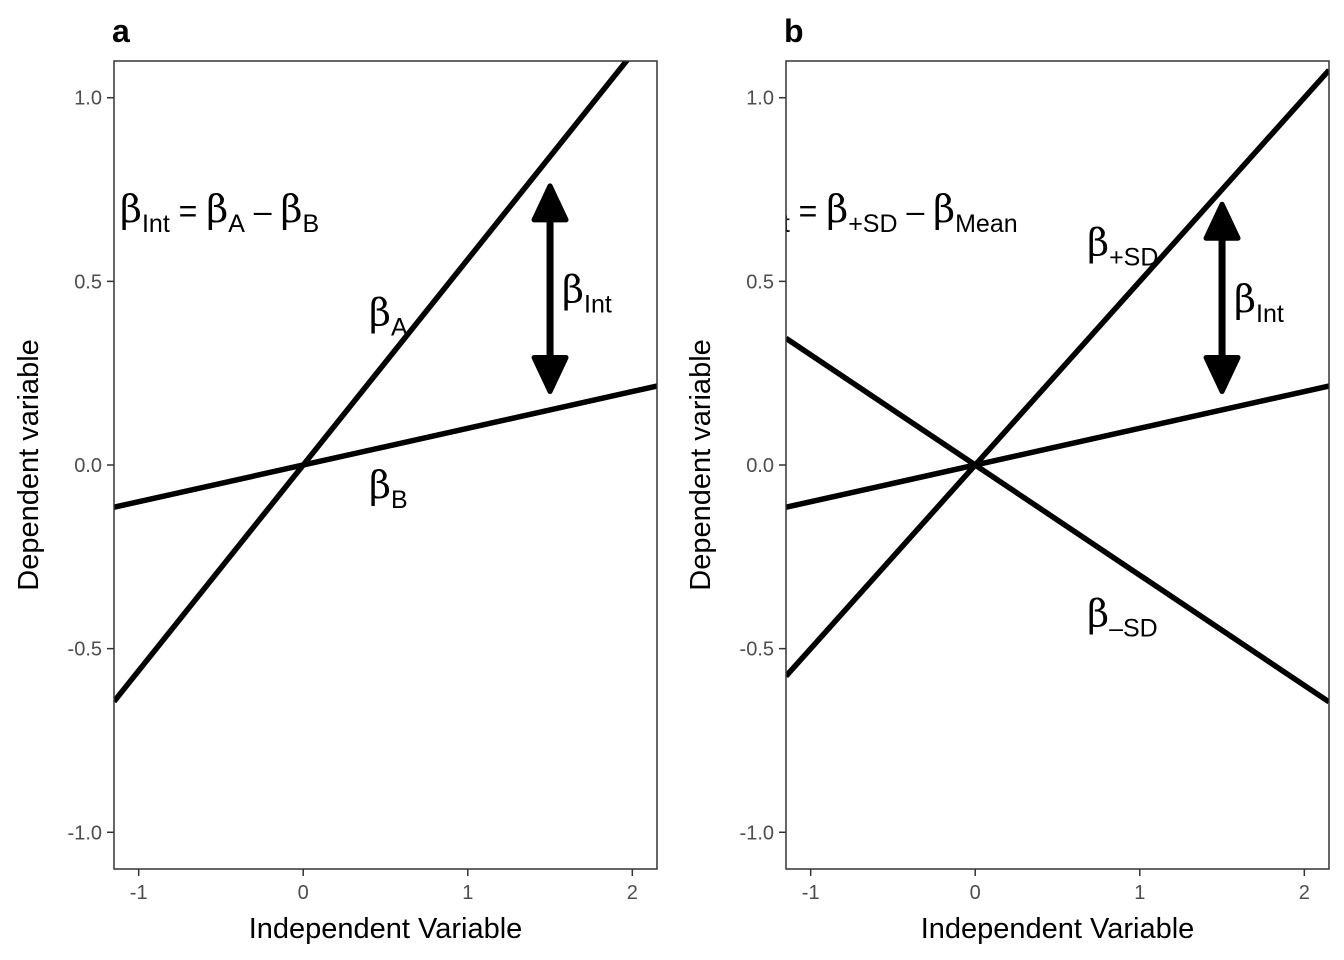 This screenshot has width=1344, height=960. I want to click on panel-a-tag: a, so click(121, 31).